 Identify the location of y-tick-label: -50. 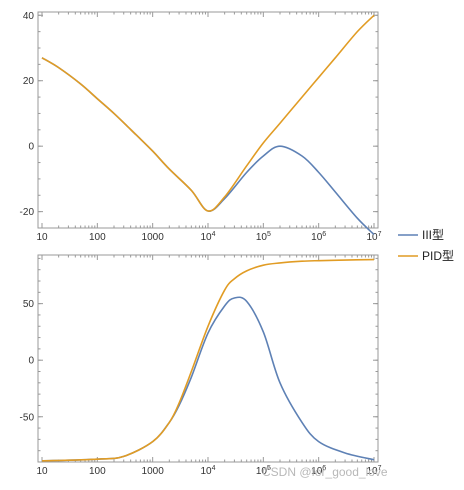
(27, 417).